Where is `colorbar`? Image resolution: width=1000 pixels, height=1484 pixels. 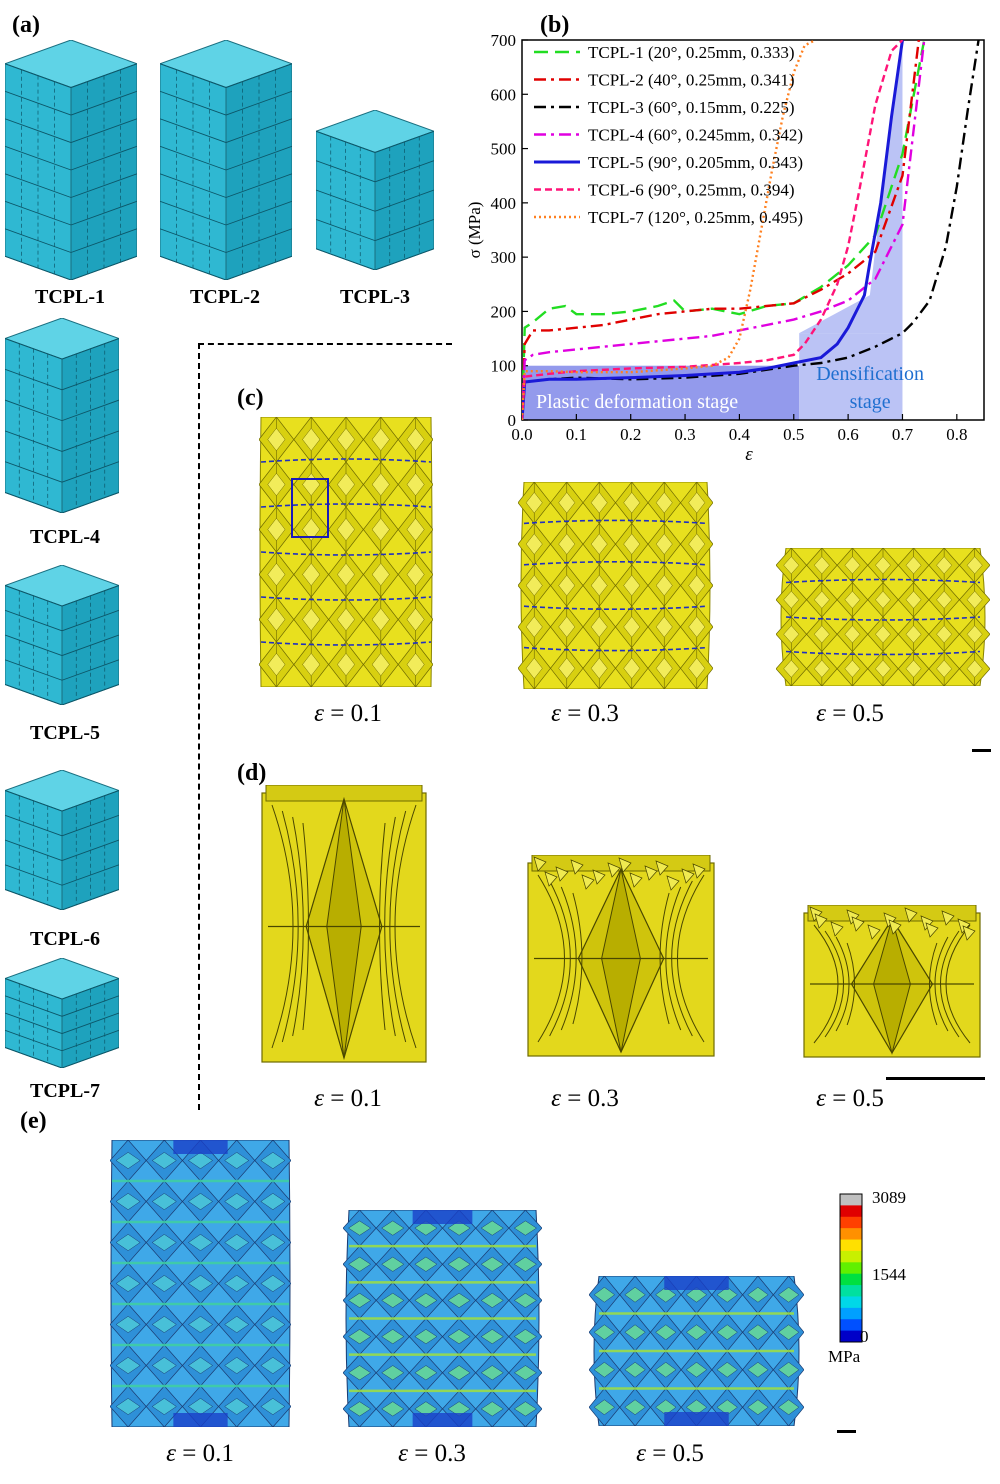 colorbar is located at coordinates (878, 1274).